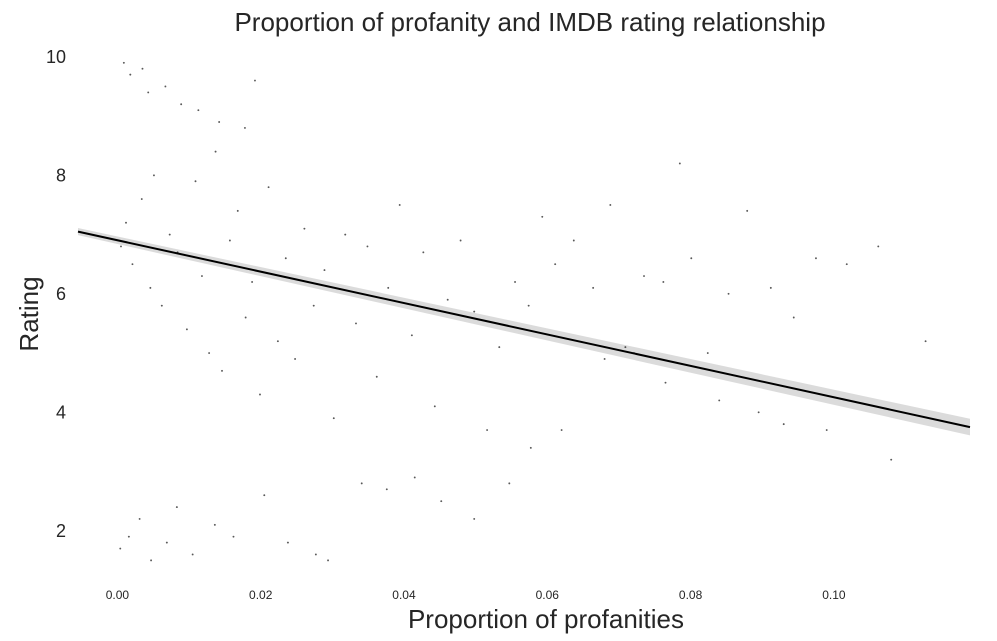 The height and width of the screenshot is (641, 997). I want to click on y-tick-label: 8, so click(61, 175).